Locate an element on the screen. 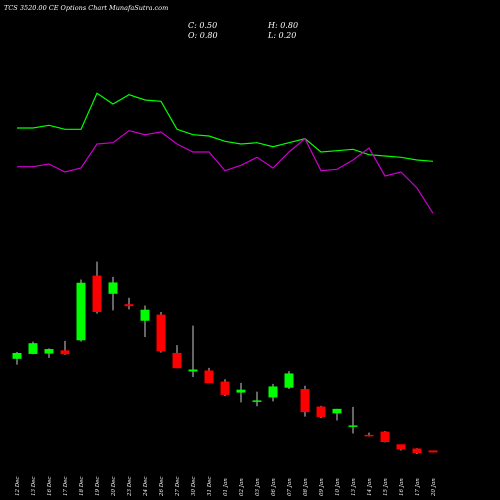  x-tick-label: 02 Jan is located at coordinates (242, 487).